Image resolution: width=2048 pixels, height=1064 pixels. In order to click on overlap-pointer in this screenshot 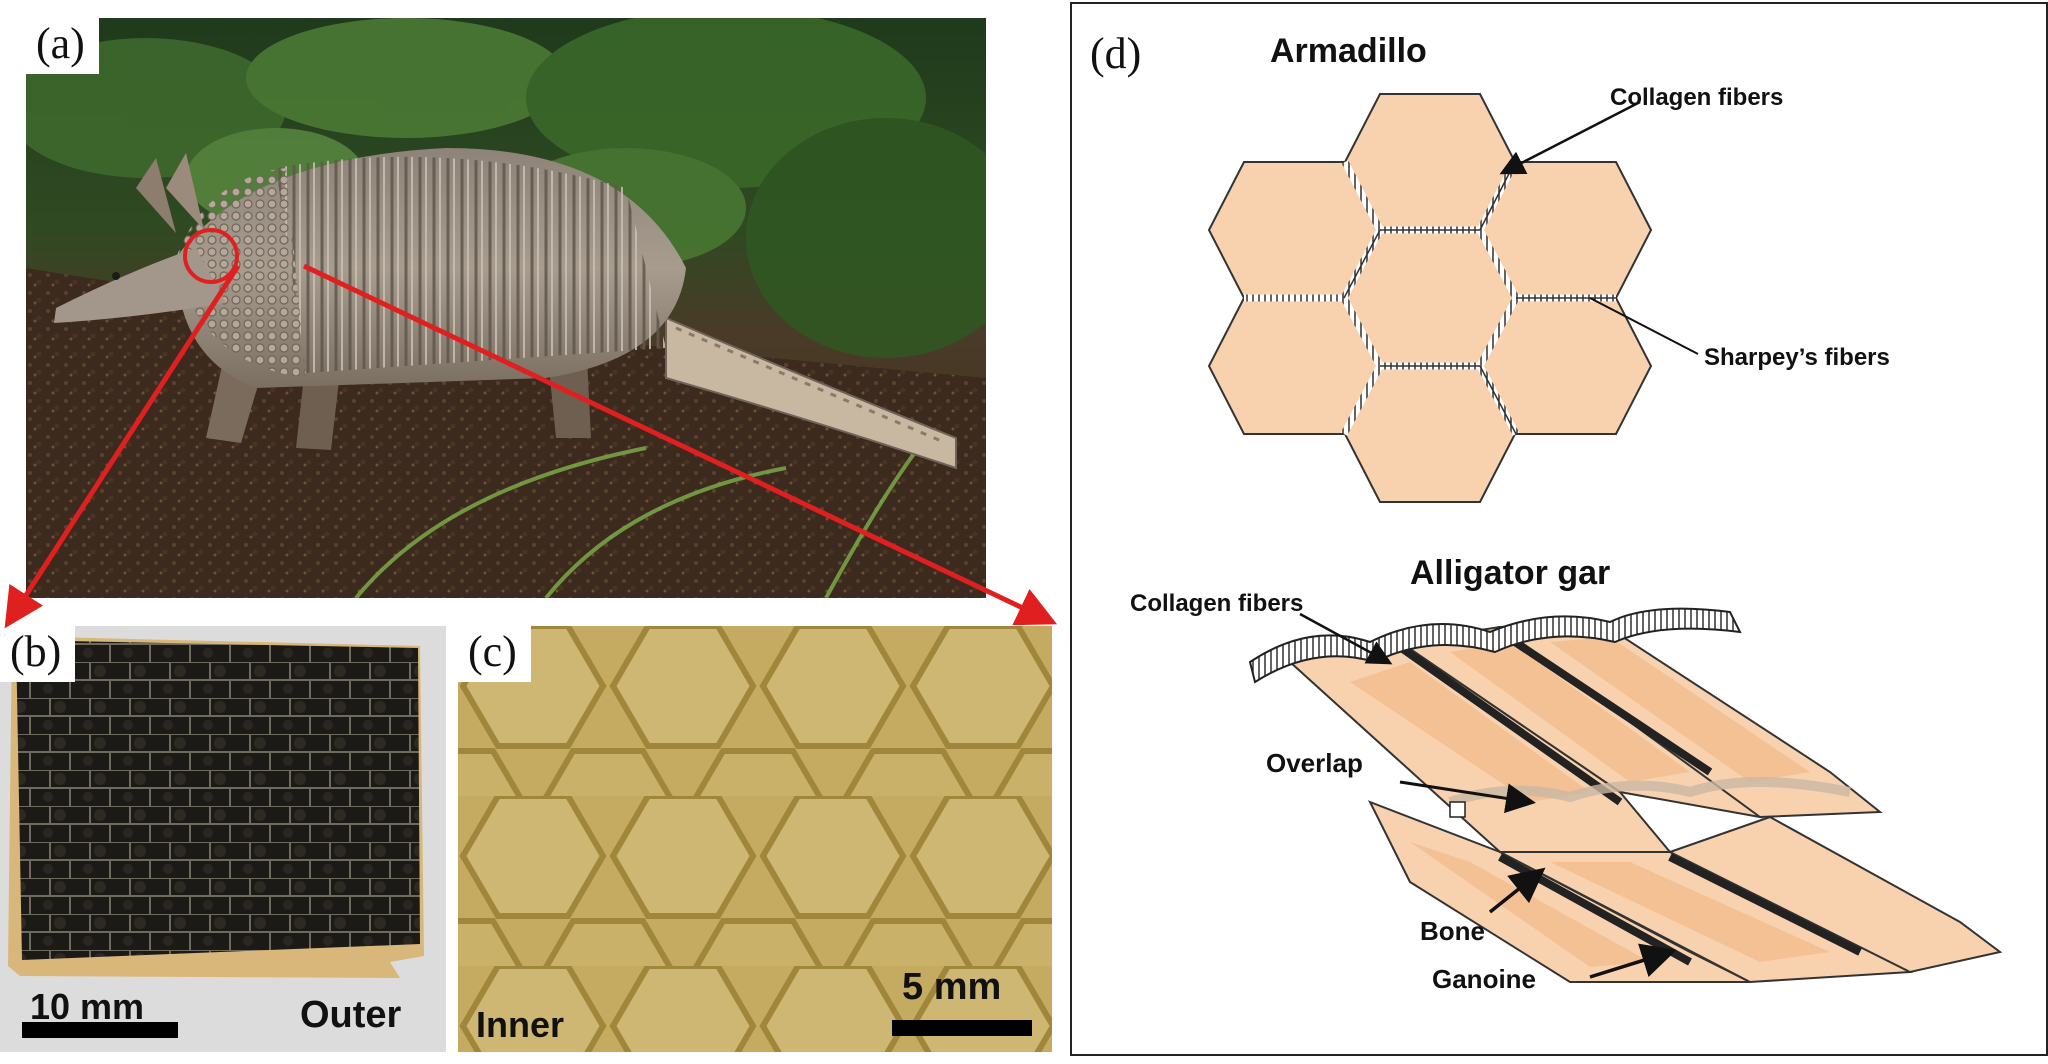, I will do `click(1467, 797)`.